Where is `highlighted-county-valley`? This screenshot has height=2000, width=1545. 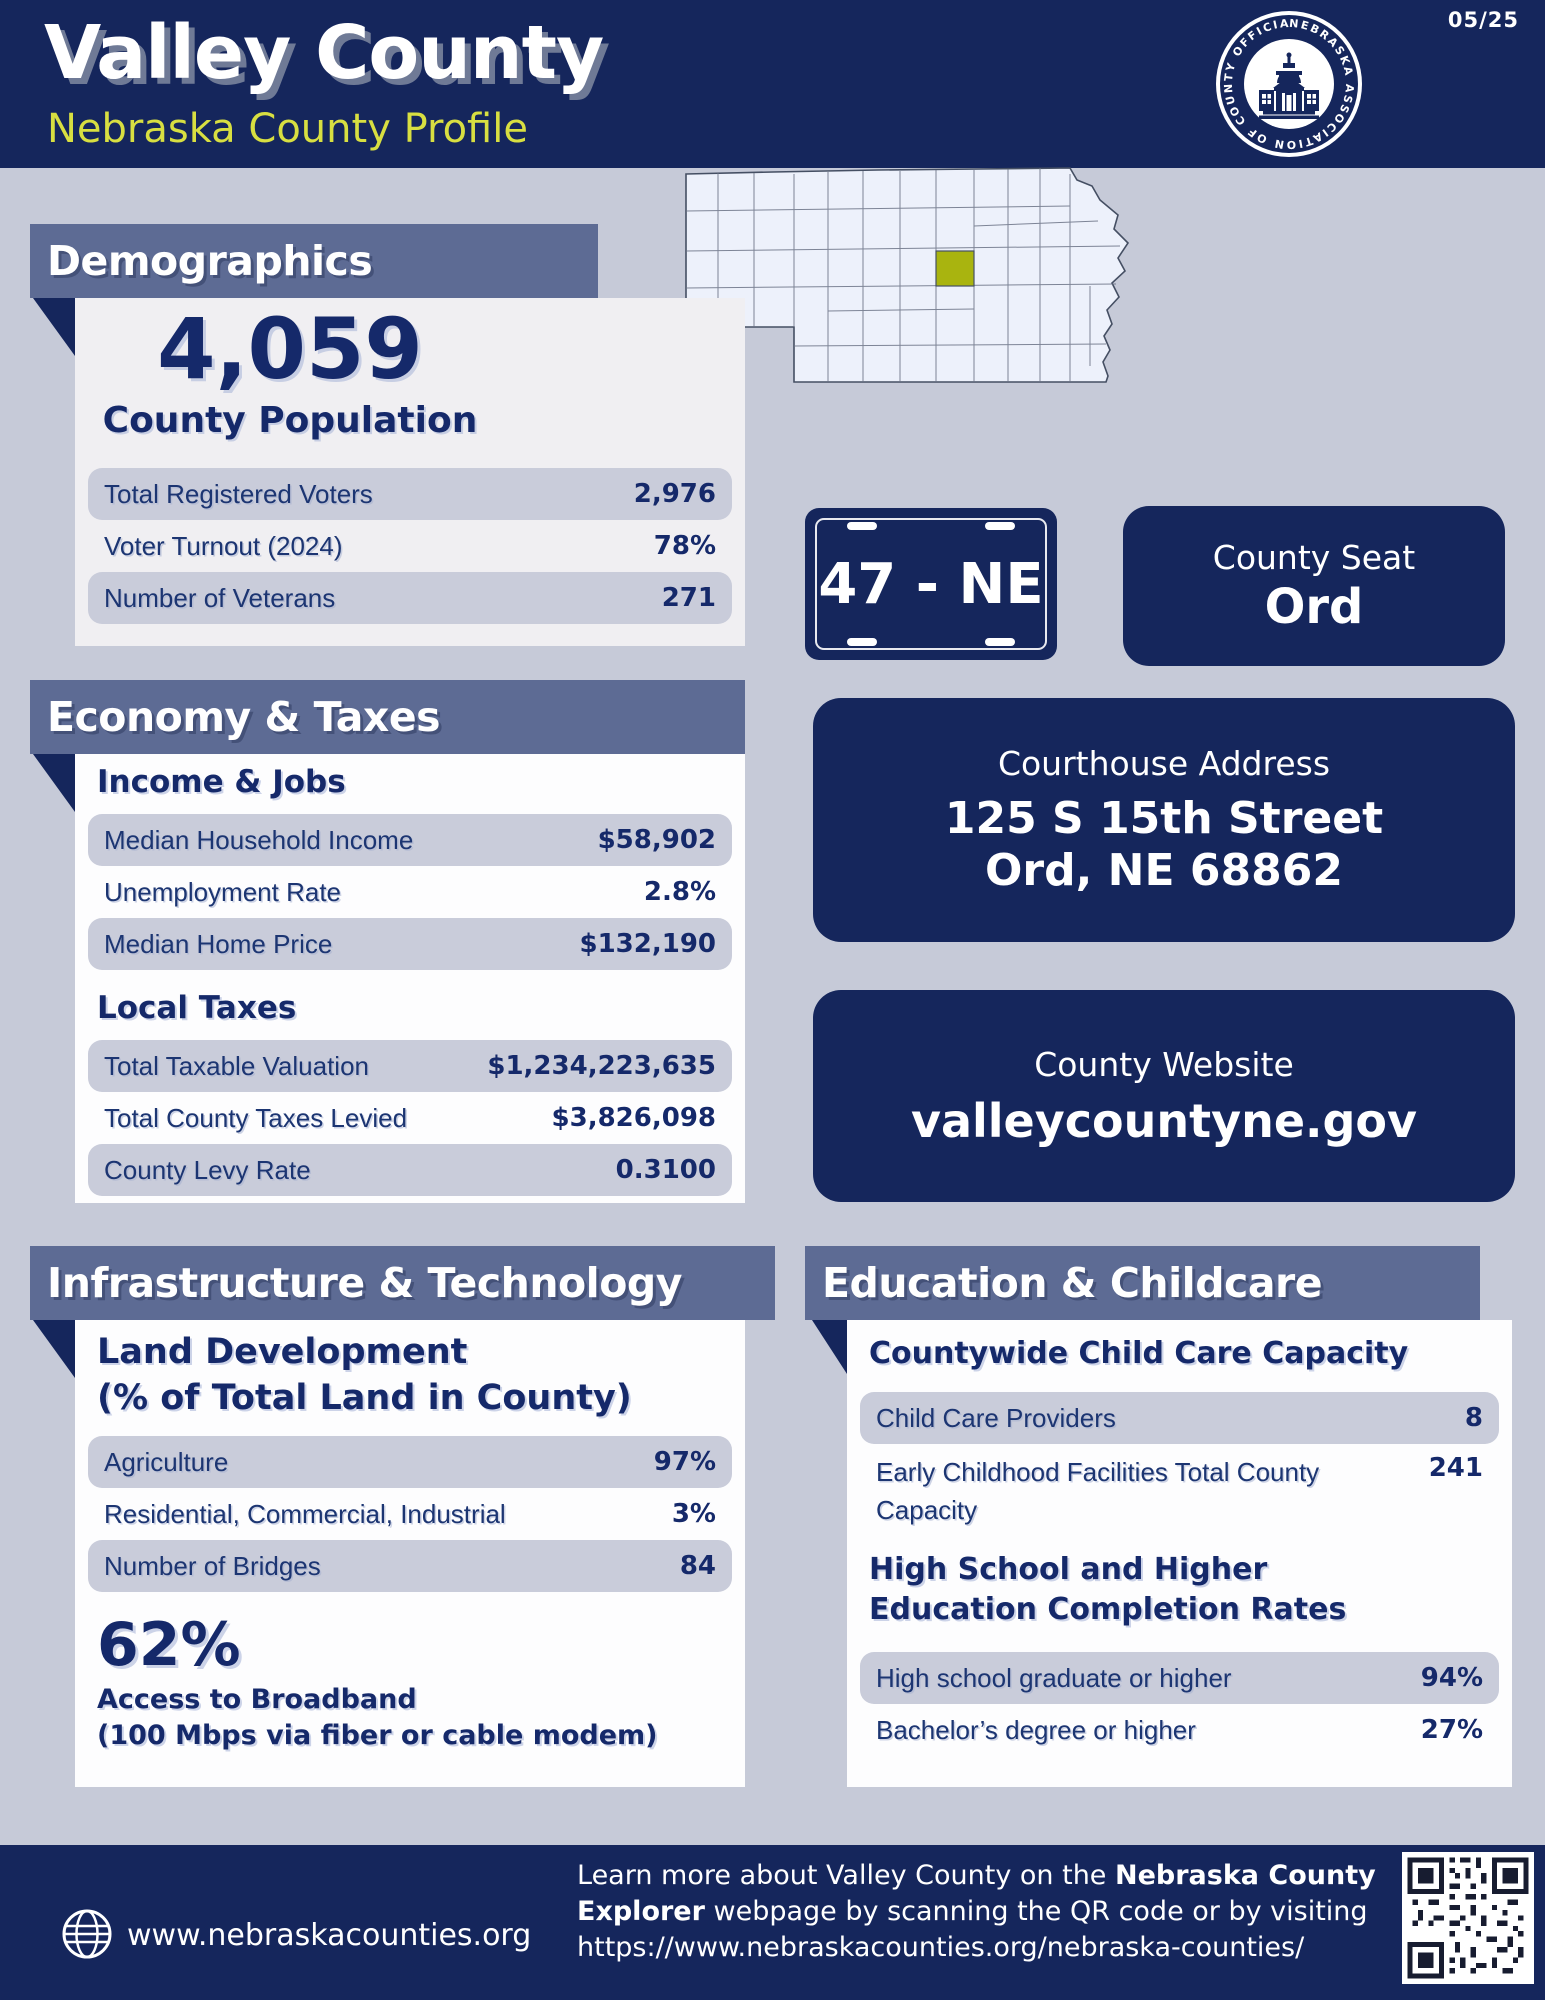 highlighted-county-valley is located at coordinates (955, 268).